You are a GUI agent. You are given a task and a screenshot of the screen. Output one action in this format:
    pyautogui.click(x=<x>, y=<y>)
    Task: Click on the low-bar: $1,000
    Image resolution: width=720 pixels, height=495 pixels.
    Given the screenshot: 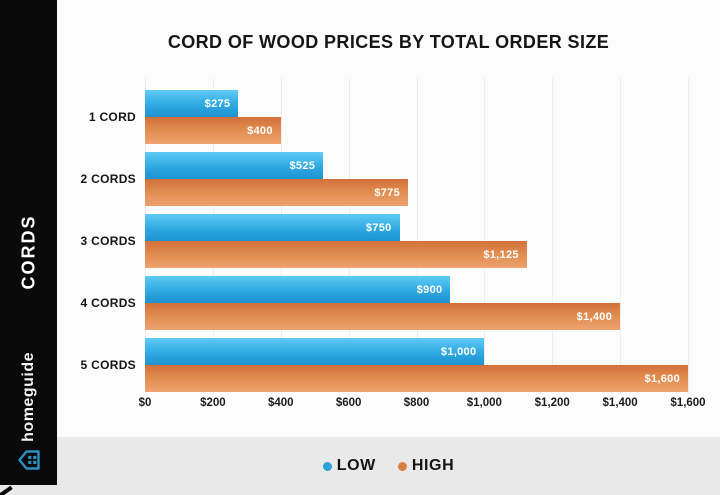 What is the action you would take?
    pyautogui.click(x=315, y=351)
    